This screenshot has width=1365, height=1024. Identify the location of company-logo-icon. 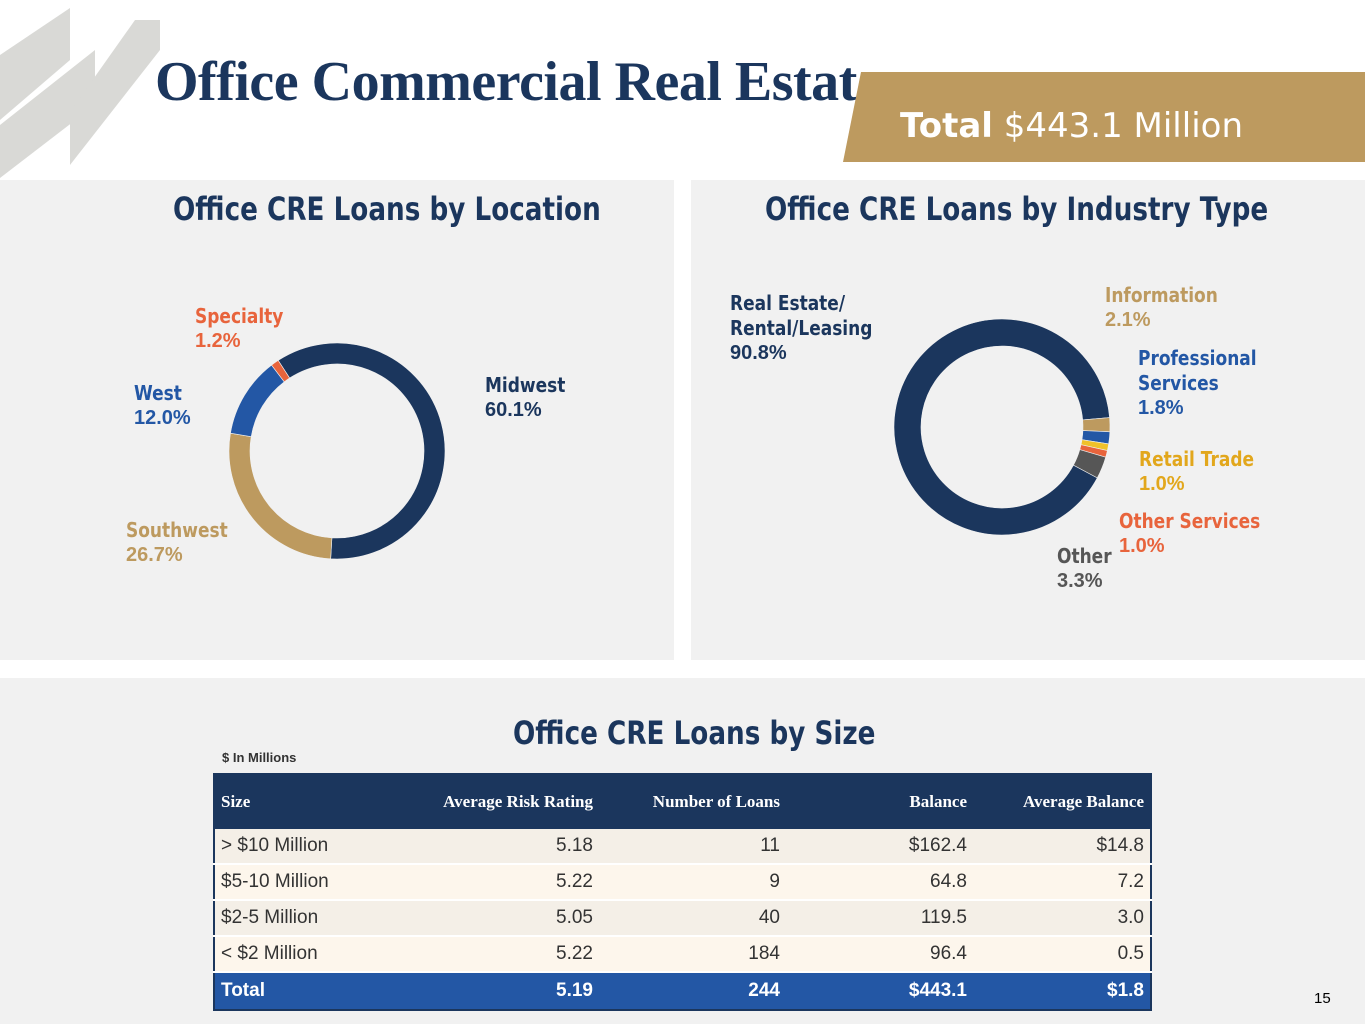
(80, 93).